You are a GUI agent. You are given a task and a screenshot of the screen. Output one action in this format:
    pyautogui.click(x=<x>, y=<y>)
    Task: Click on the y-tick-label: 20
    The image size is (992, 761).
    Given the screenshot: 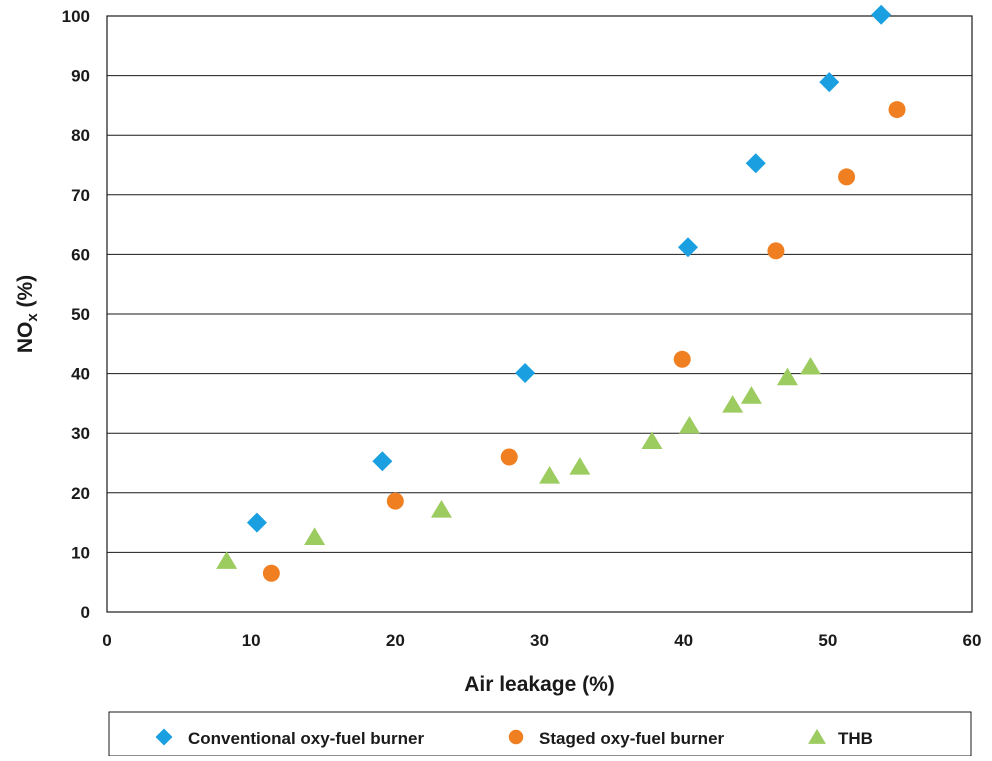 What is the action you would take?
    pyautogui.click(x=80, y=493)
    